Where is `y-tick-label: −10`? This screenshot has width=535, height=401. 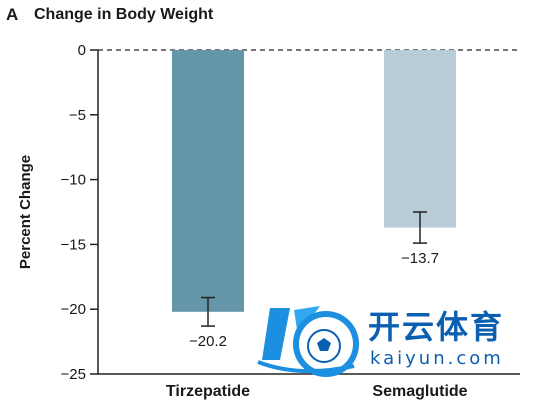
y-tick-label: −10 is located at coordinates (73, 180).